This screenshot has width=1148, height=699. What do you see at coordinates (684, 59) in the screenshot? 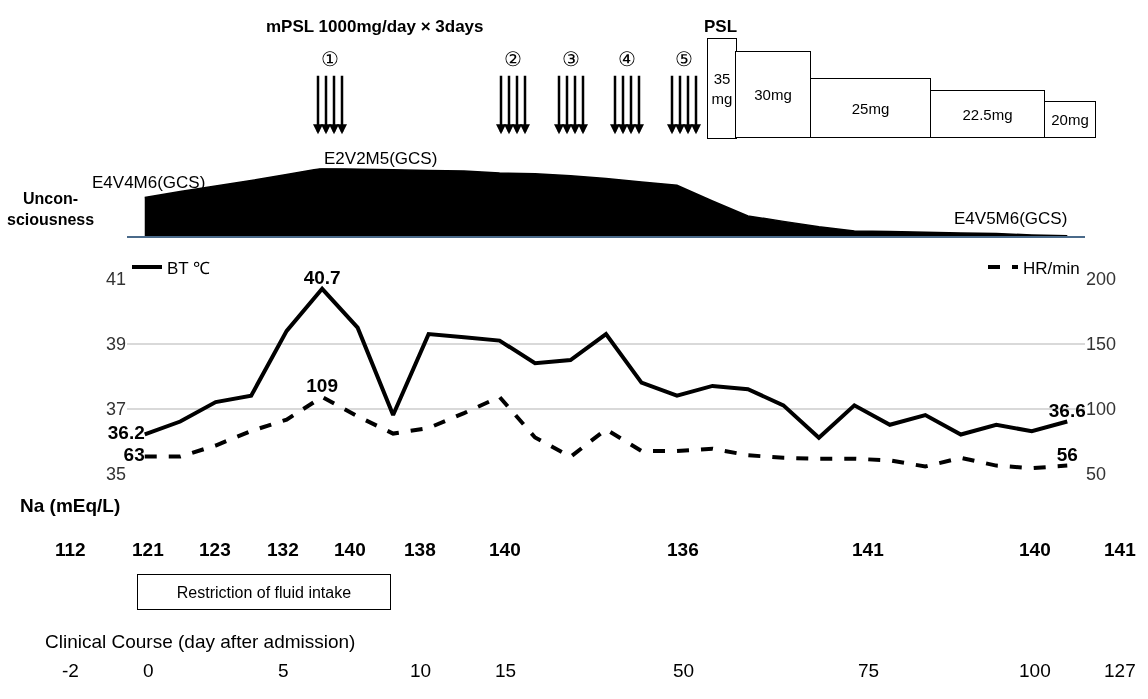
I see `text: ⑤` at bounding box center [684, 59].